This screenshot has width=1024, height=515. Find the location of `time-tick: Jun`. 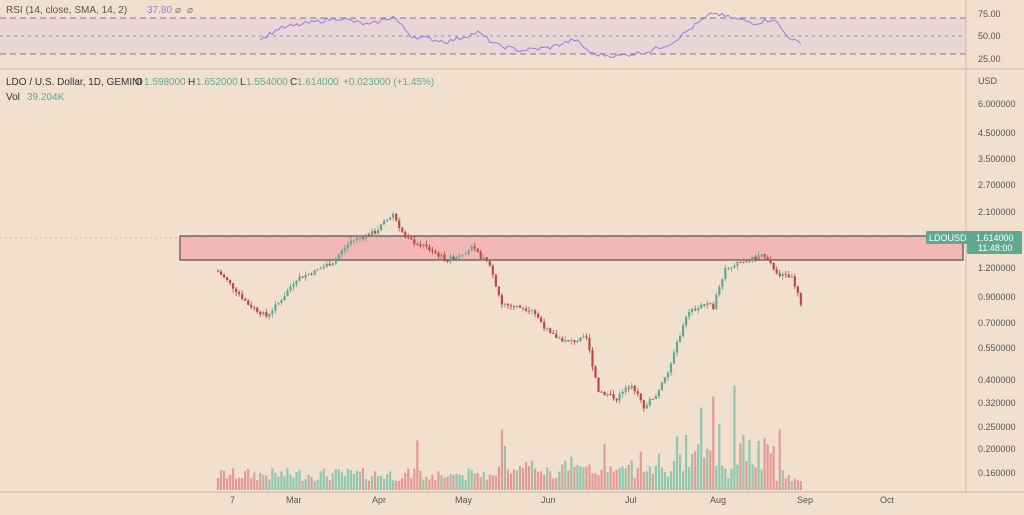

time-tick: Jun is located at coordinates (548, 500).